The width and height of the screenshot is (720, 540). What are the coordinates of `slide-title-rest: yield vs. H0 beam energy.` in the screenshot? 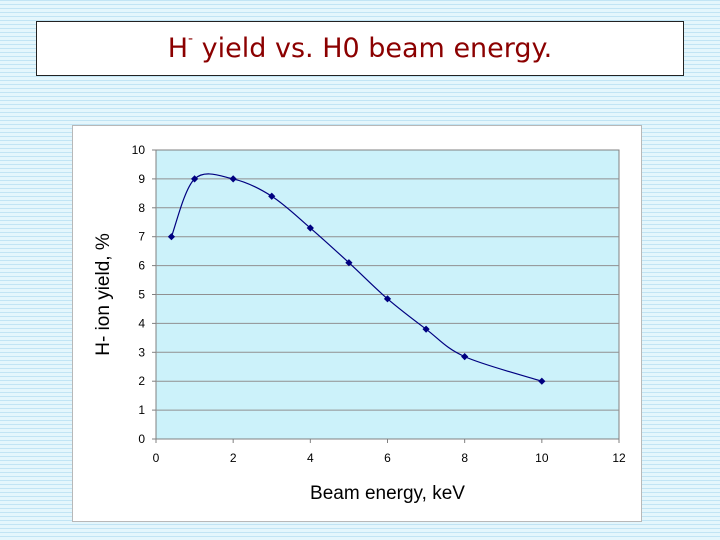 It's located at (373, 48).